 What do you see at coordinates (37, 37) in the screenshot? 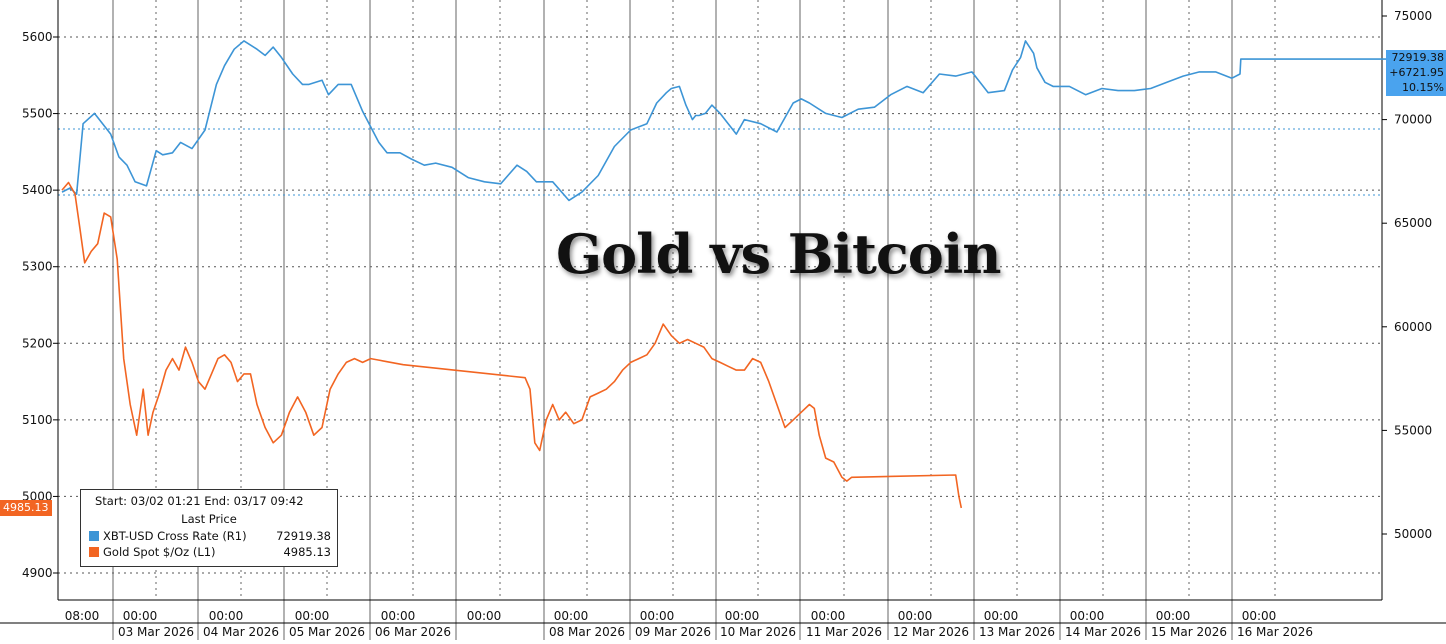
I see `left-tick-label: 5600` at bounding box center [37, 37].